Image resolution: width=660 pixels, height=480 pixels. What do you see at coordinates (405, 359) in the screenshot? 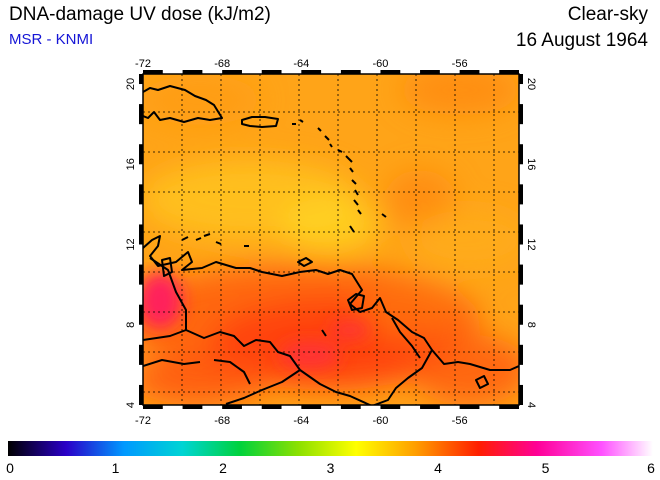
I see `inland-lakes` at bounding box center [405, 359].